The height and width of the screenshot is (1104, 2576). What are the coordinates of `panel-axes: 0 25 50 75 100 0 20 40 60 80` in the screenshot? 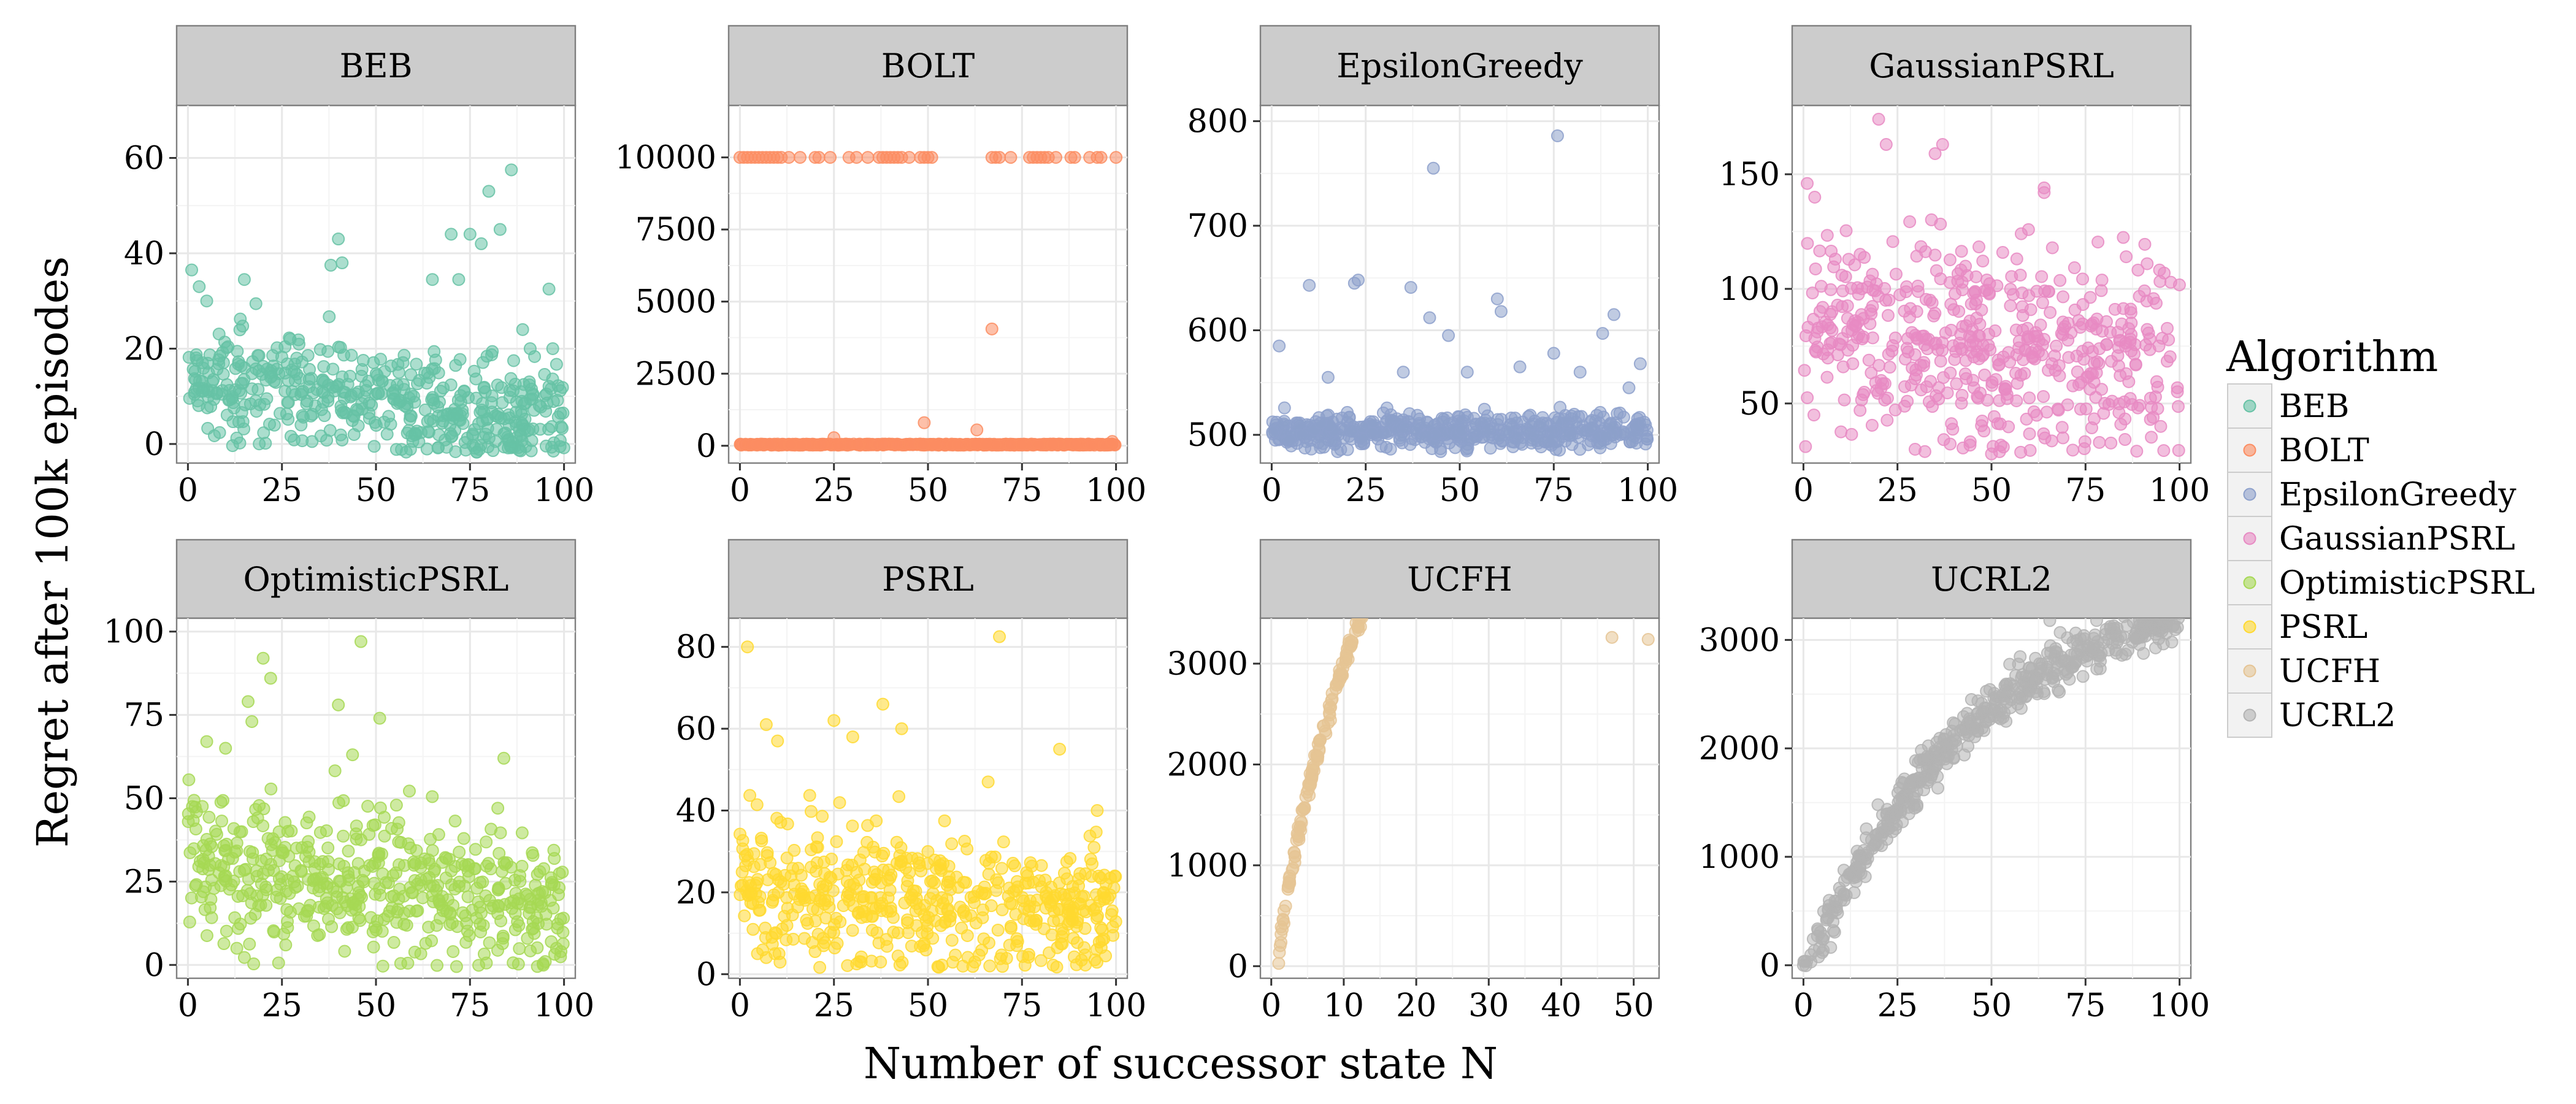 It's located at (911, 826).